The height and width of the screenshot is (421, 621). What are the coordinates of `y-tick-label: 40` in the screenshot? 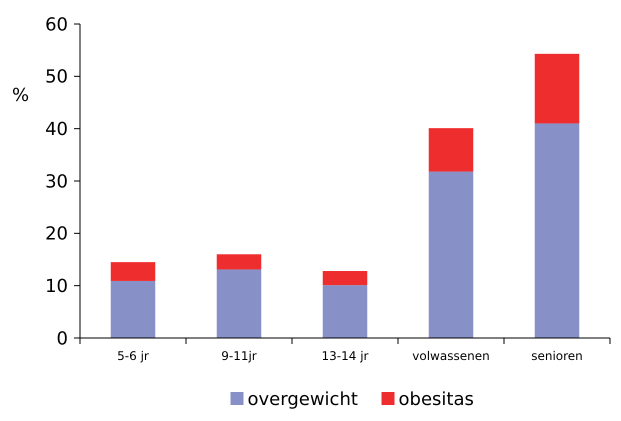 It's located at (56, 129).